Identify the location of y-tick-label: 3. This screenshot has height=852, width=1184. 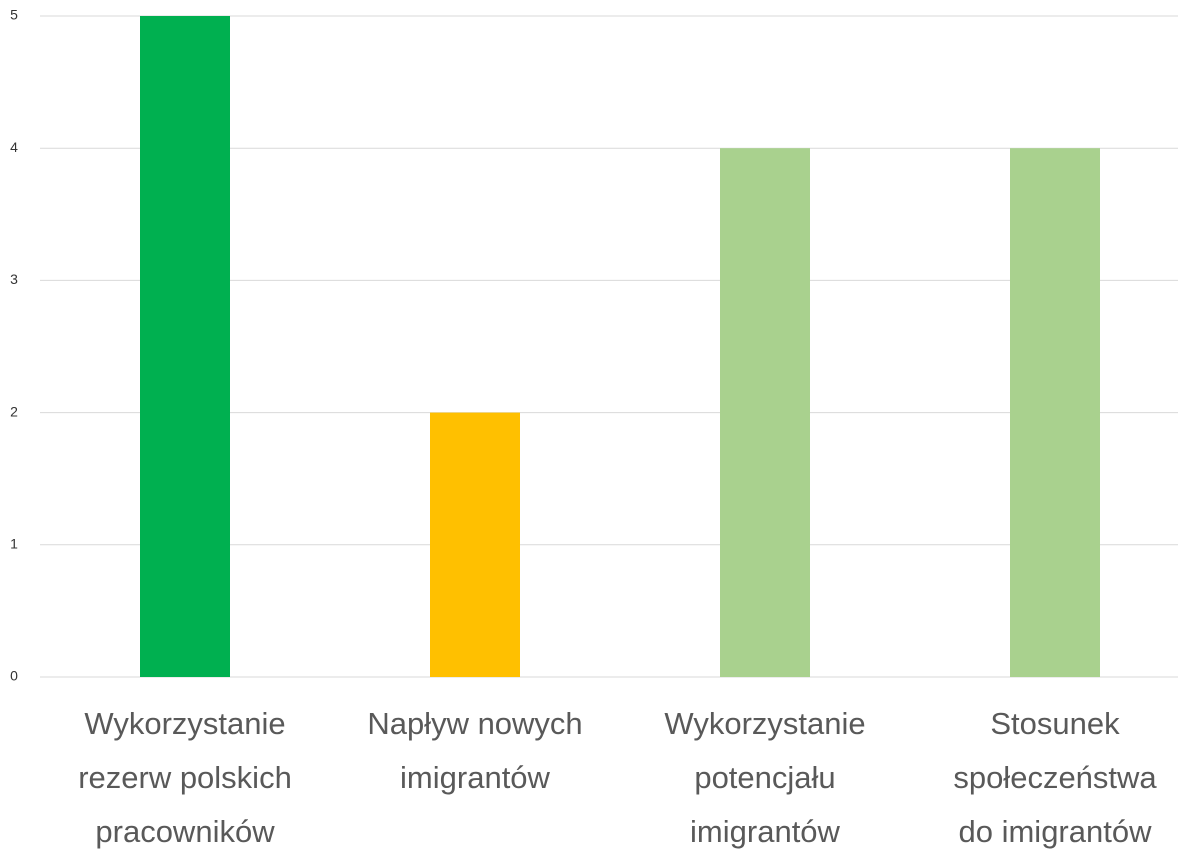
(14, 279).